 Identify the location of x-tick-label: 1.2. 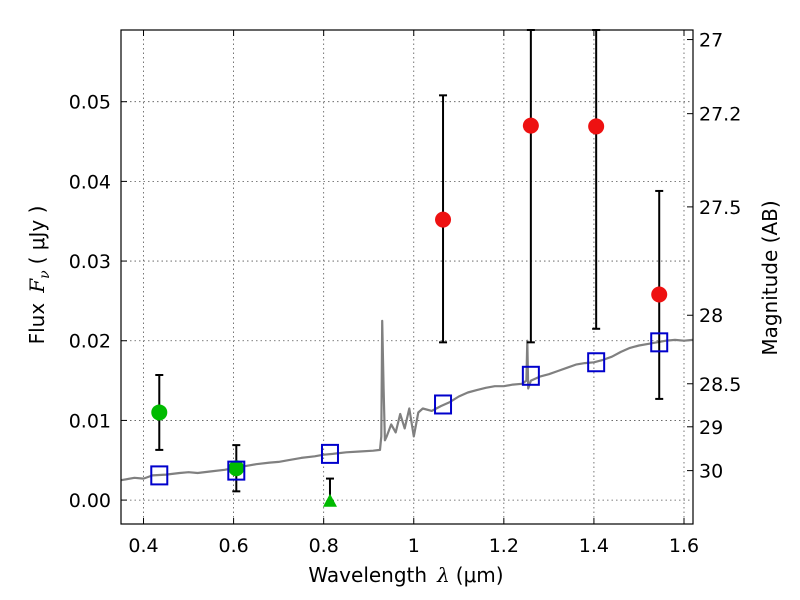
(504, 546).